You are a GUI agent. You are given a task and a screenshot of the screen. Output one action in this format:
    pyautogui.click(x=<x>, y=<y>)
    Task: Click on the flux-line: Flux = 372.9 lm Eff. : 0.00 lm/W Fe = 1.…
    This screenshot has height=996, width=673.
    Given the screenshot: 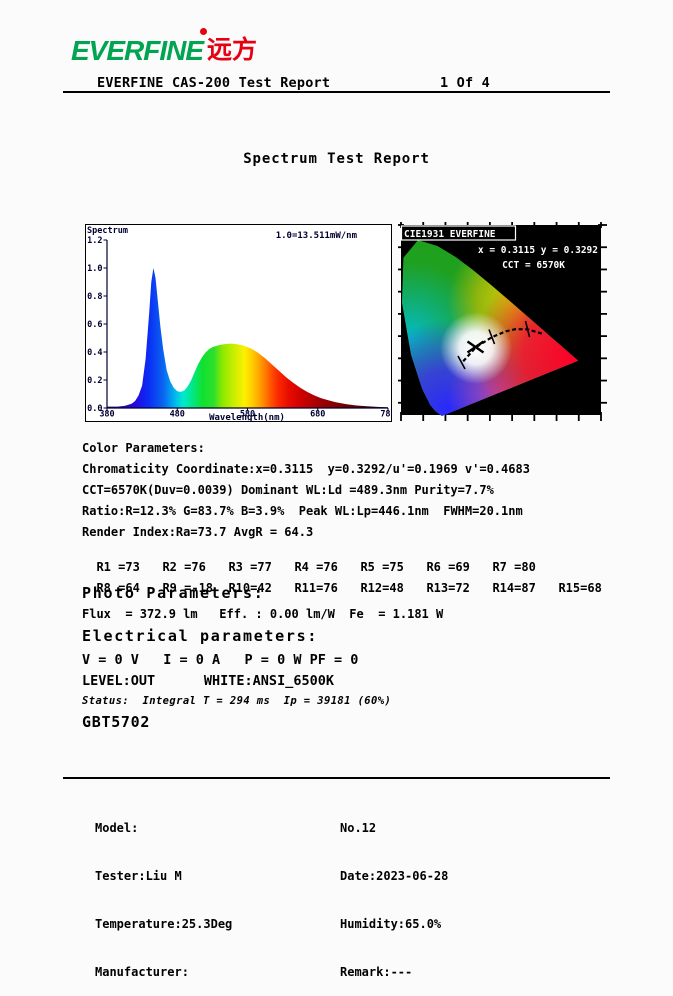 What is the action you would take?
    pyautogui.click(x=263, y=614)
    